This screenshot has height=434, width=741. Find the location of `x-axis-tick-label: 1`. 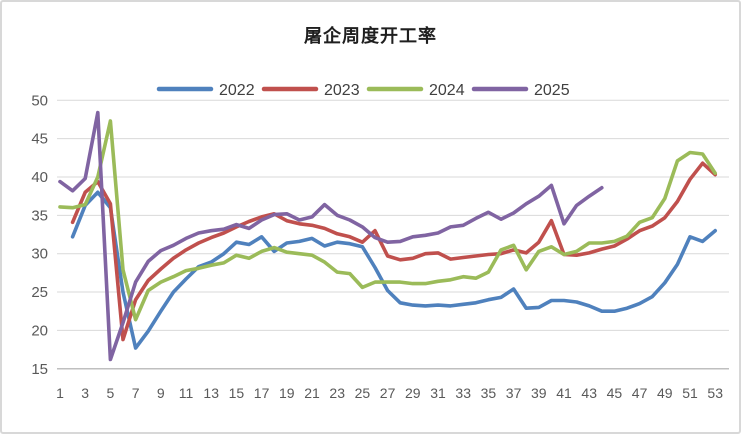

x-axis-tick-label: 1 is located at coordinates (60, 393).